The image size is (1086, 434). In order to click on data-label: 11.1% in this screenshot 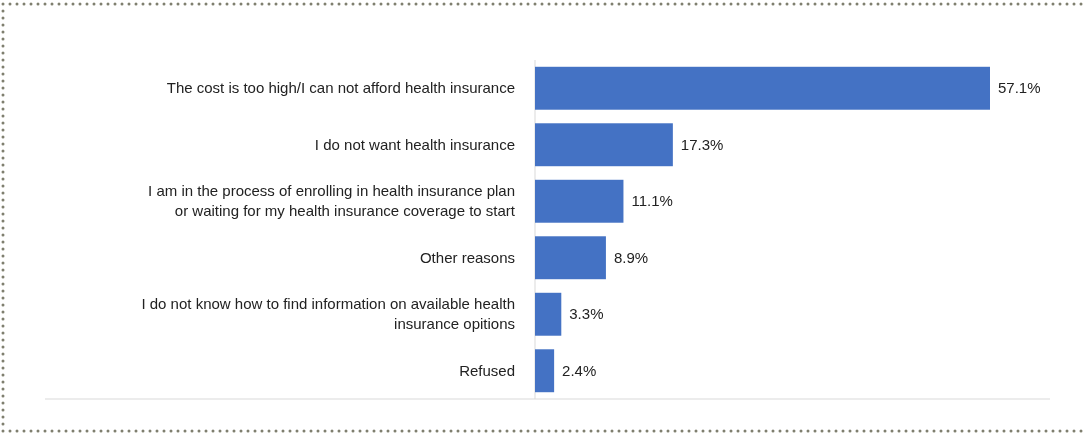, I will do `click(652, 201)`.